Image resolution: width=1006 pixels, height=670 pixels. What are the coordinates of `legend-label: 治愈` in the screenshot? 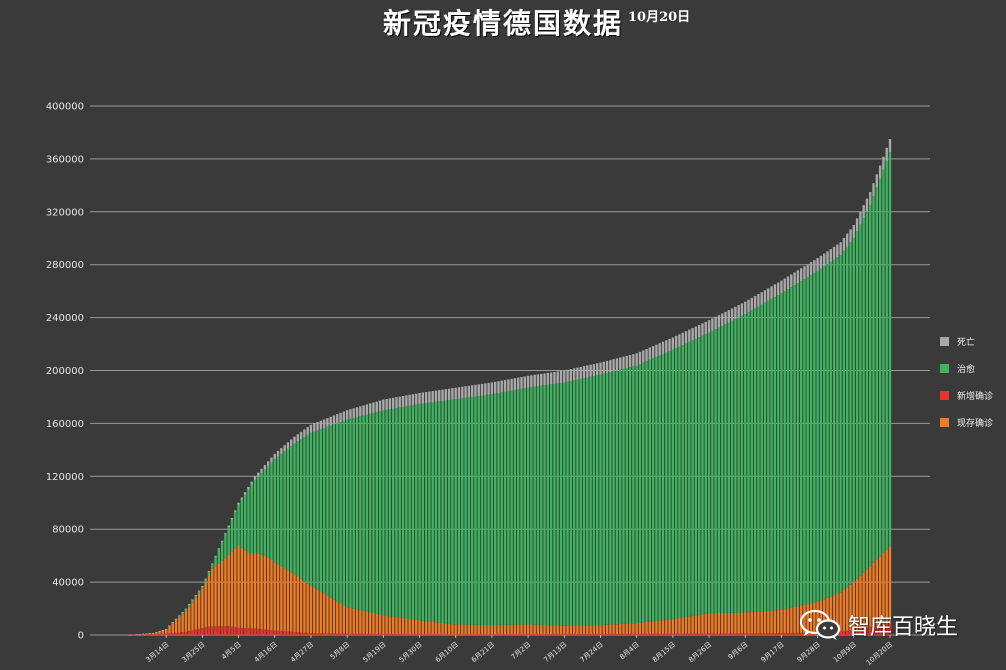 It's located at (966, 369).